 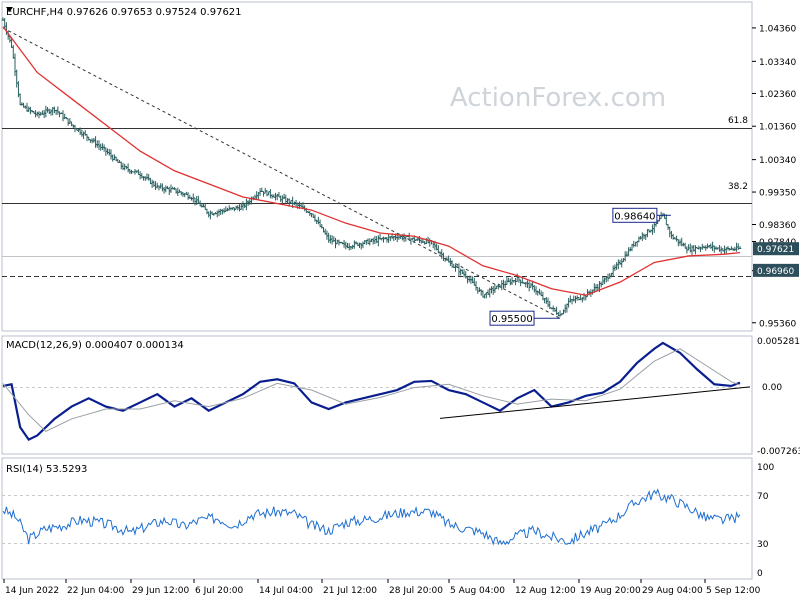 I want to click on price-tick-label: 1.03340, so click(x=777, y=63).